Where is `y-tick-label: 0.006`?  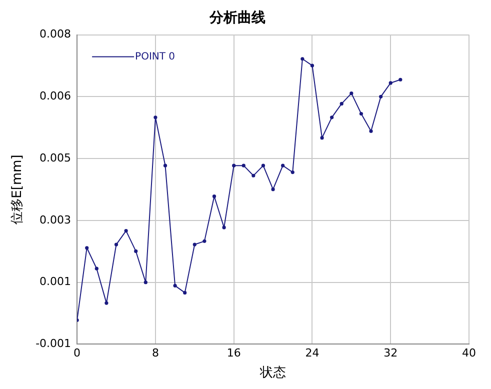
y-tick-label: 0.006 is located at coordinates (56, 96).